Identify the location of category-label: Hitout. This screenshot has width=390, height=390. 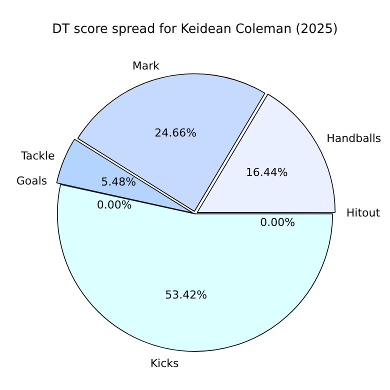
(363, 213).